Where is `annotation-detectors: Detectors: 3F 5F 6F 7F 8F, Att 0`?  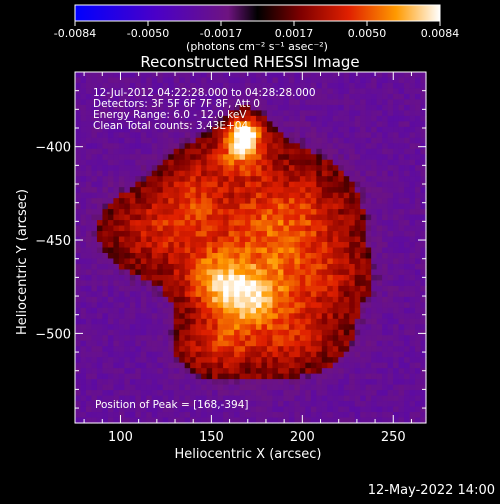 annotation-detectors: Detectors: 3F 5F 6F 7F 8F, Att 0 is located at coordinates (176, 104).